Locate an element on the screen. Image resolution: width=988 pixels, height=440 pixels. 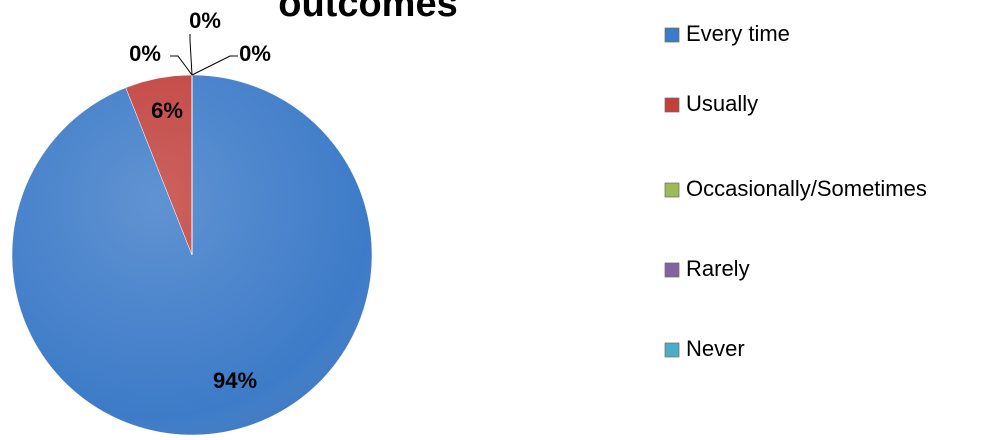
data-label: 94% is located at coordinates (235, 380).